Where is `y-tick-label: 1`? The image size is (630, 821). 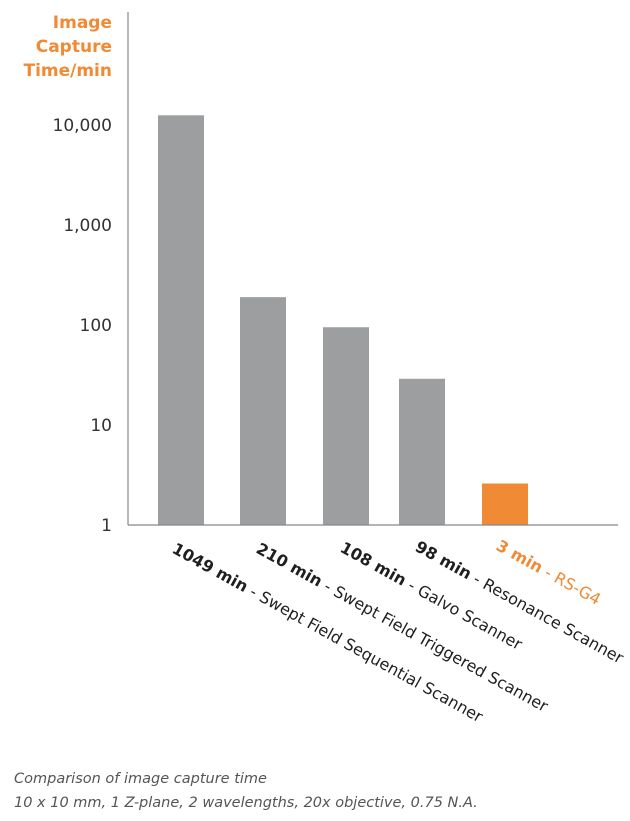 y-tick-label: 1 is located at coordinates (106, 526).